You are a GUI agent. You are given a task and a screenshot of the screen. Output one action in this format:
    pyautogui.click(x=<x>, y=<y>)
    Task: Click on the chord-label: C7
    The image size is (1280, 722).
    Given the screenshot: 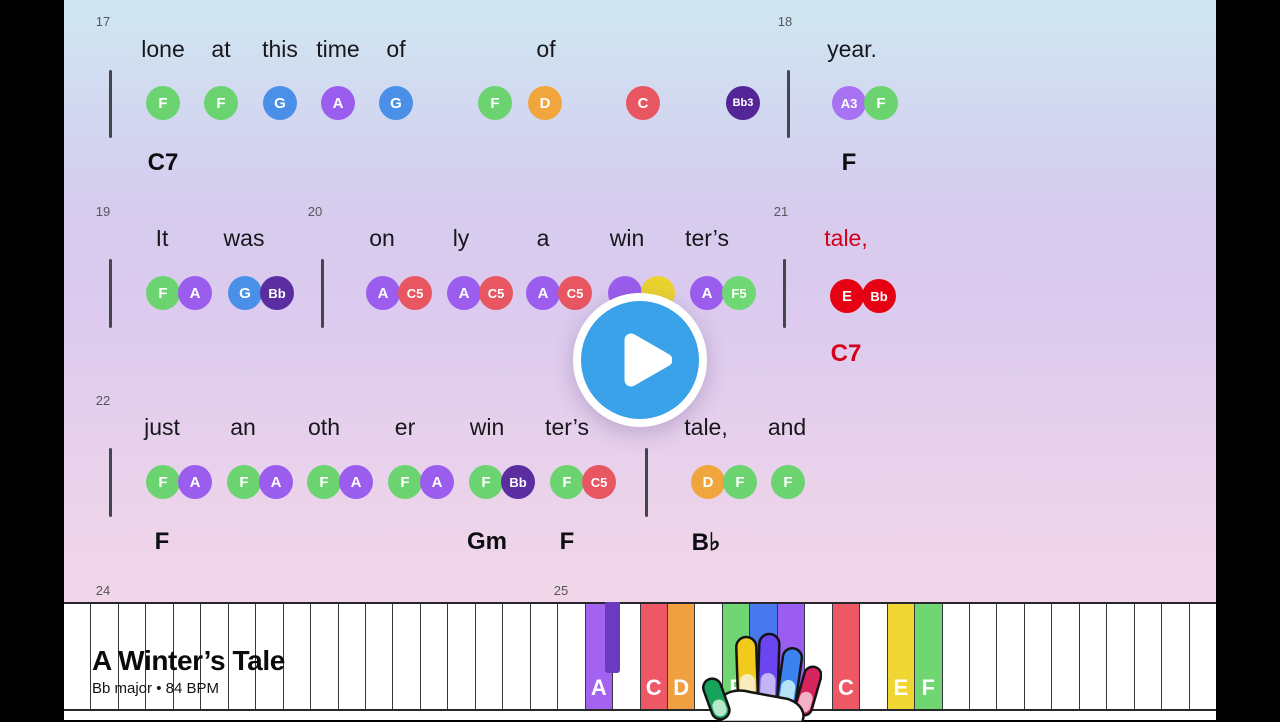 What is the action you would take?
    pyautogui.click(x=163, y=163)
    